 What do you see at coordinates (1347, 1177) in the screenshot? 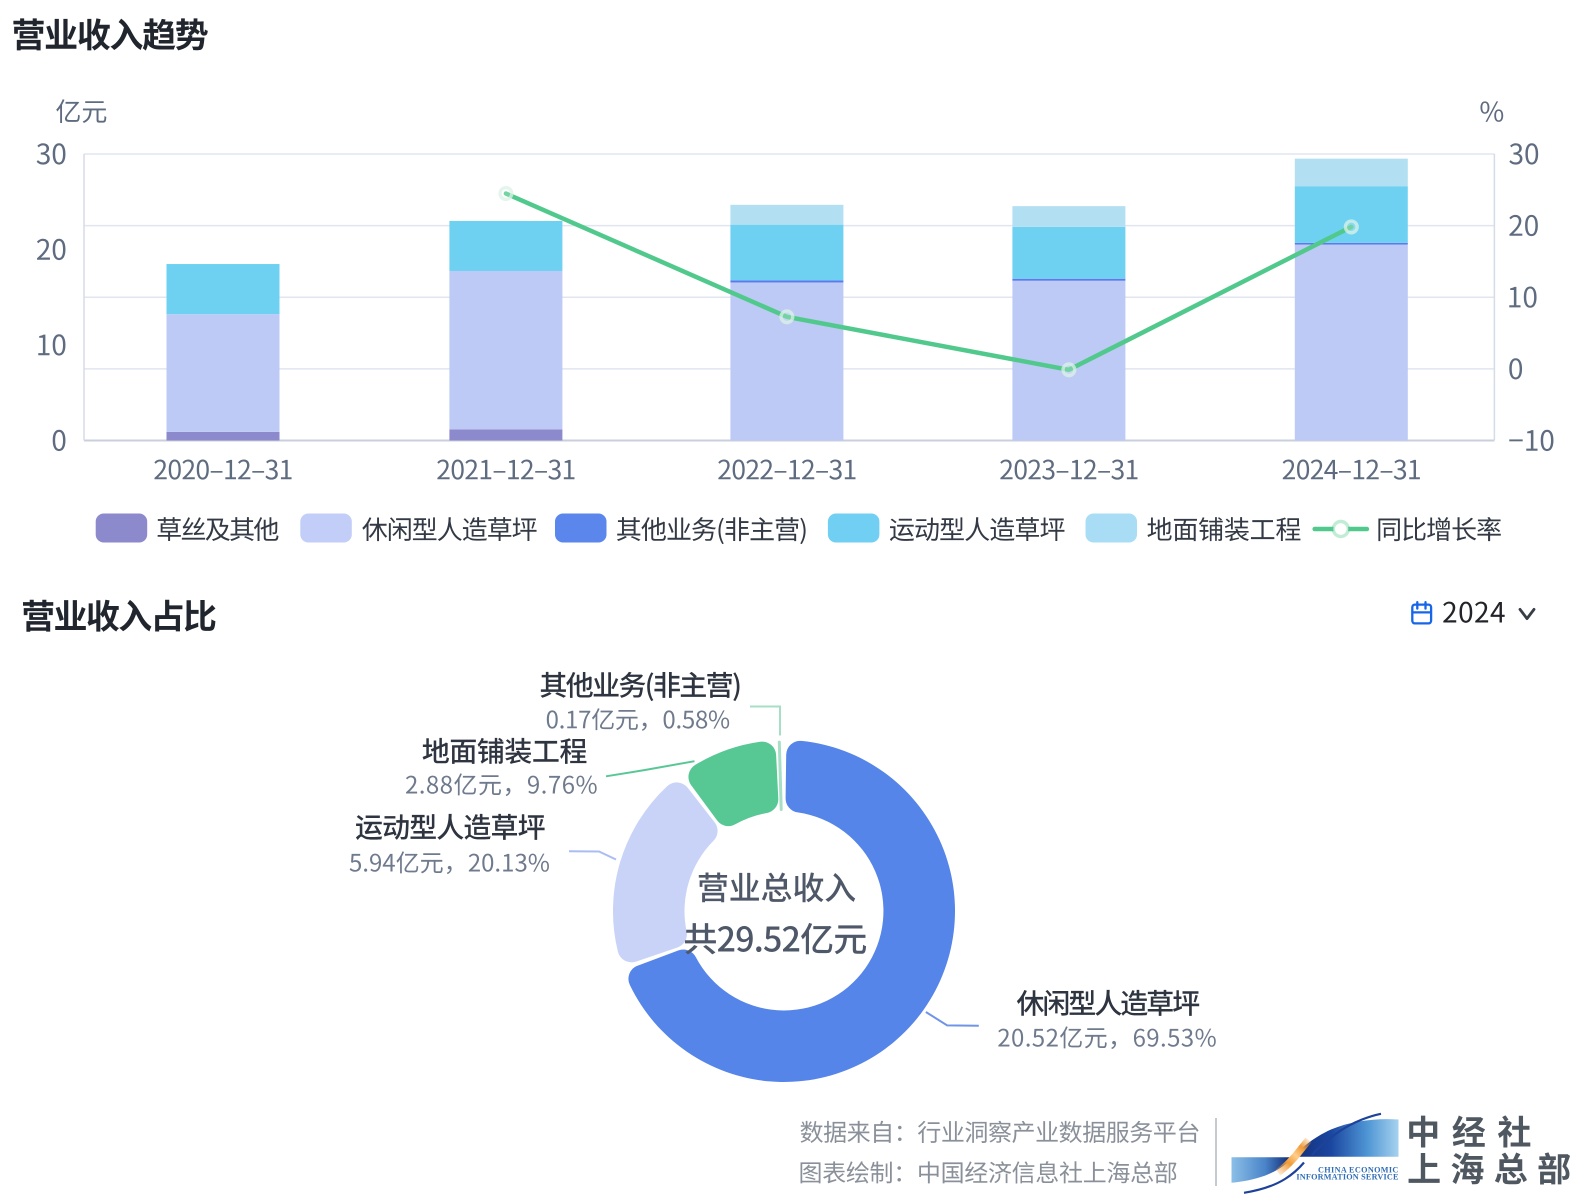
I see `svg-text: INFORMATION SERVICE` at bounding box center [1347, 1177].